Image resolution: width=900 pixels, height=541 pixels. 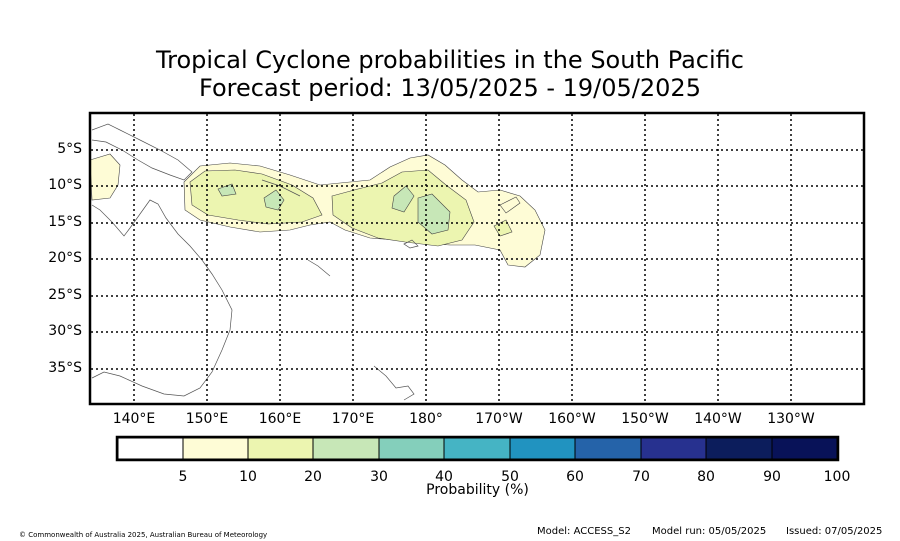 I want to click on colorbar-tick-30: 30, so click(x=379, y=477).